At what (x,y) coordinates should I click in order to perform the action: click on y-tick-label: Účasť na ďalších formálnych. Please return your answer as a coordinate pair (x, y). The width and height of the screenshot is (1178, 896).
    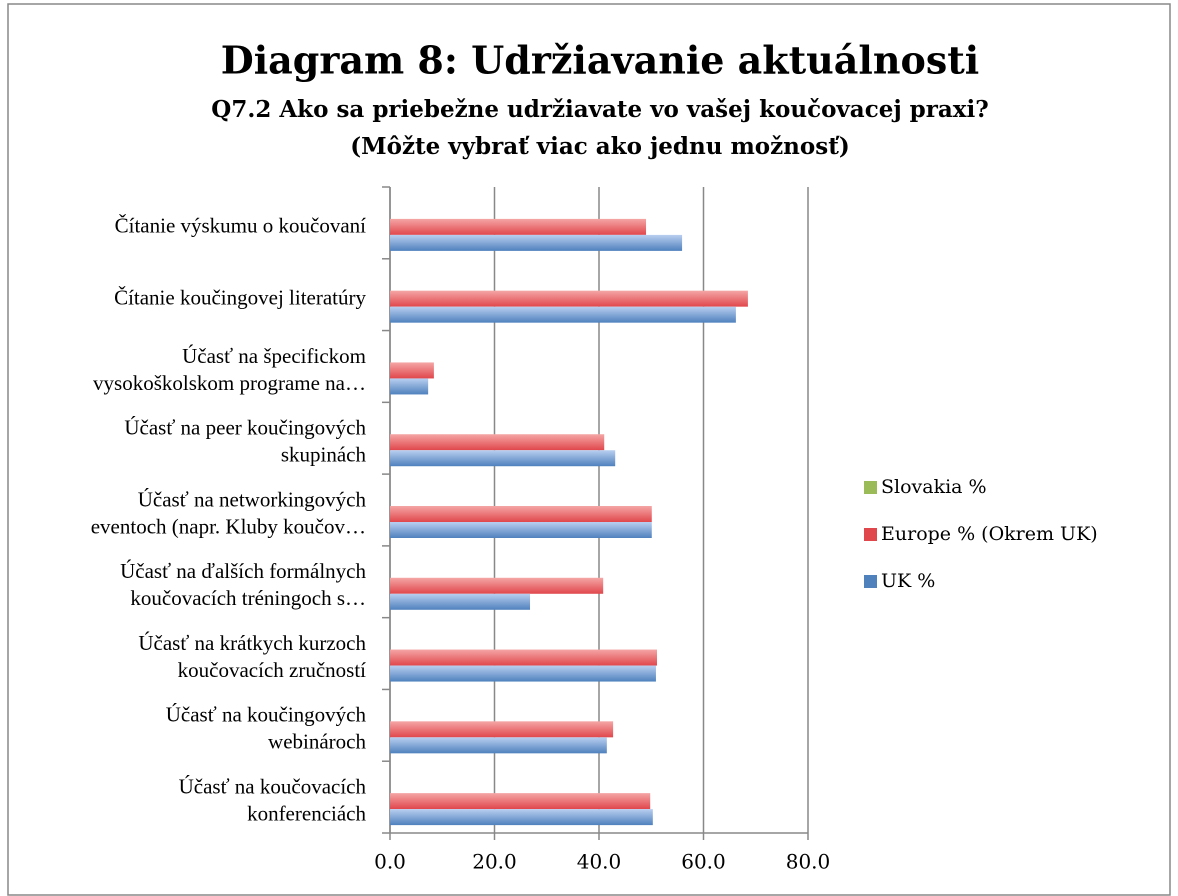
    Looking at the image, I should click on (243, 571).